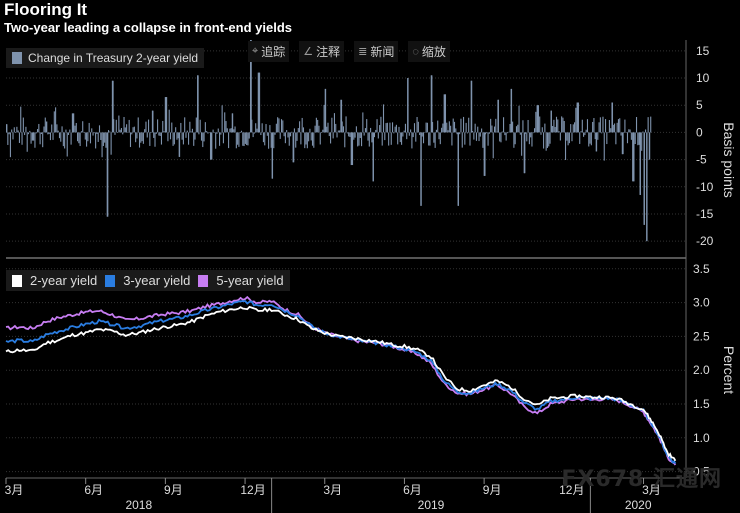 The width and height of the screenshot is (740, 513). What do you see at coordinates (701, 404) in the screenshot?
I see `bottom-ytick-label: 1.5` at bounding box center [701, 404].